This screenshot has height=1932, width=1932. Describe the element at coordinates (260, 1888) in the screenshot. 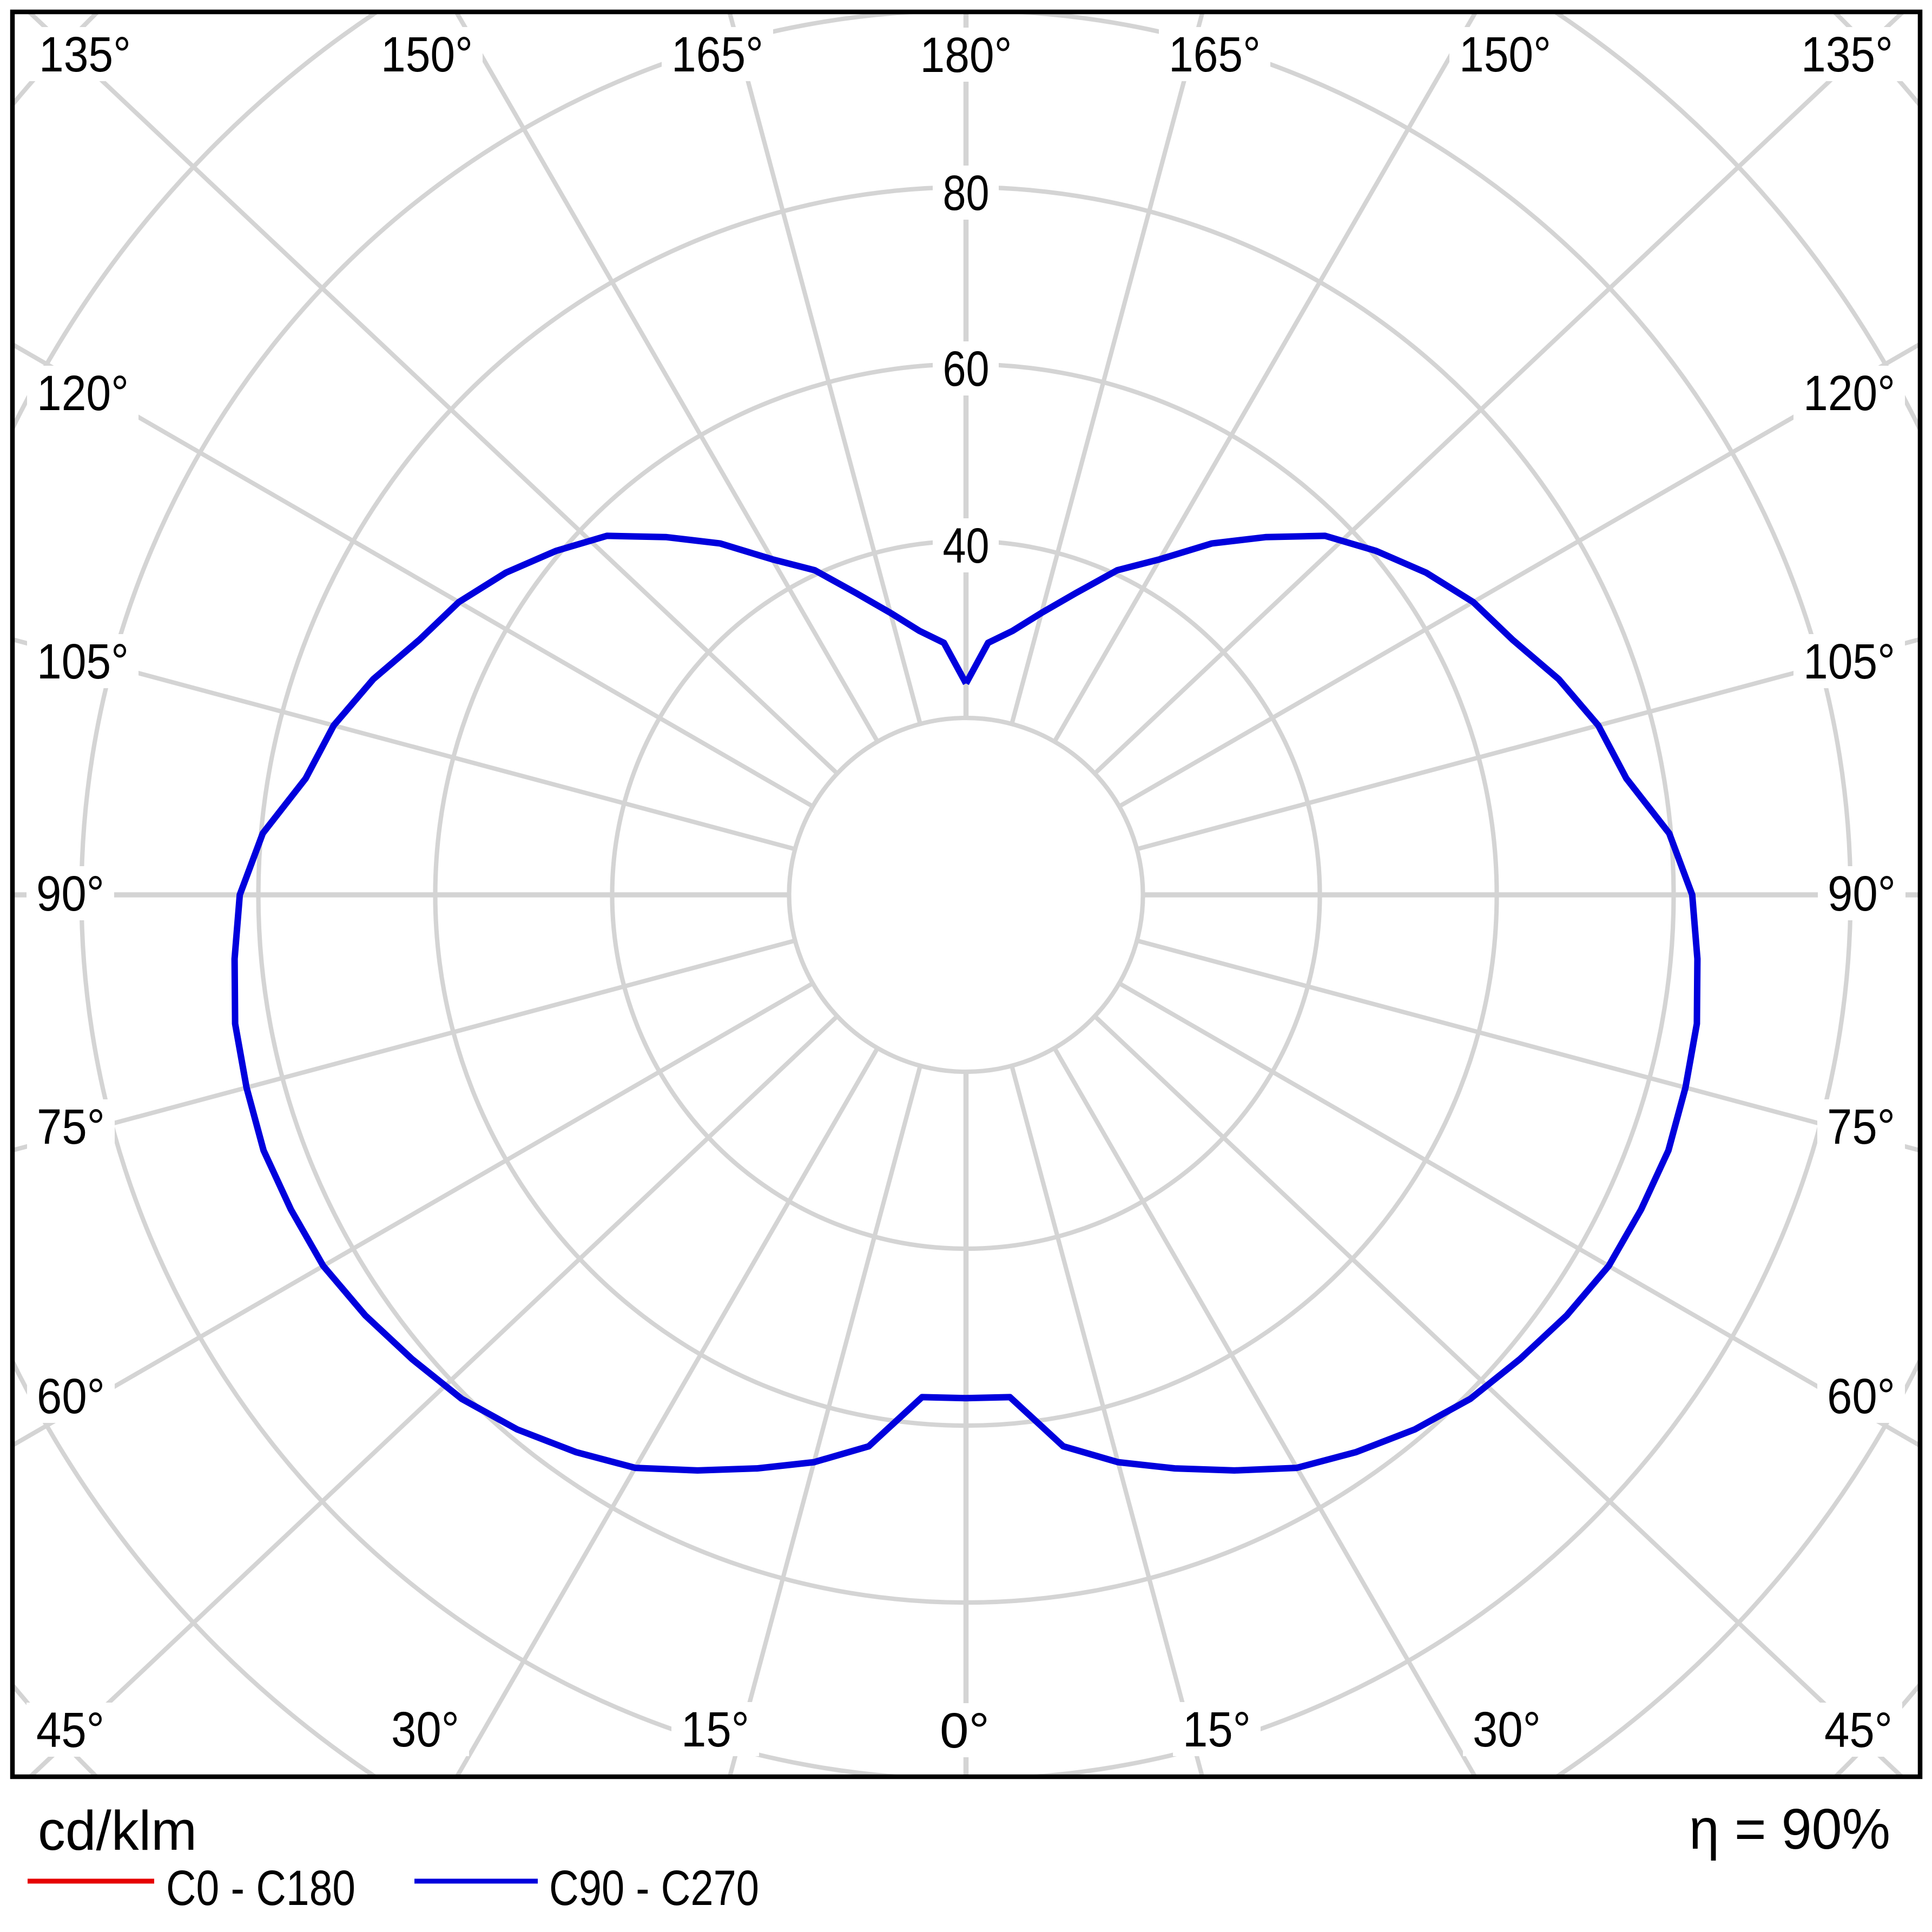

I see `svg-text: C0 - C180` at that location.